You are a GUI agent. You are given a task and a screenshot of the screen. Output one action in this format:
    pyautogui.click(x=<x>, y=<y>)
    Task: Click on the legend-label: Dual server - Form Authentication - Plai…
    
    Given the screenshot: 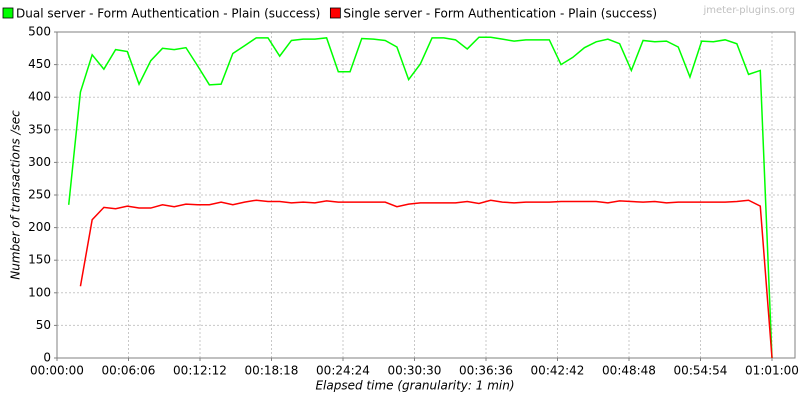 What is the action you would take?
    pyautogui.click(x=168, y=14)
    